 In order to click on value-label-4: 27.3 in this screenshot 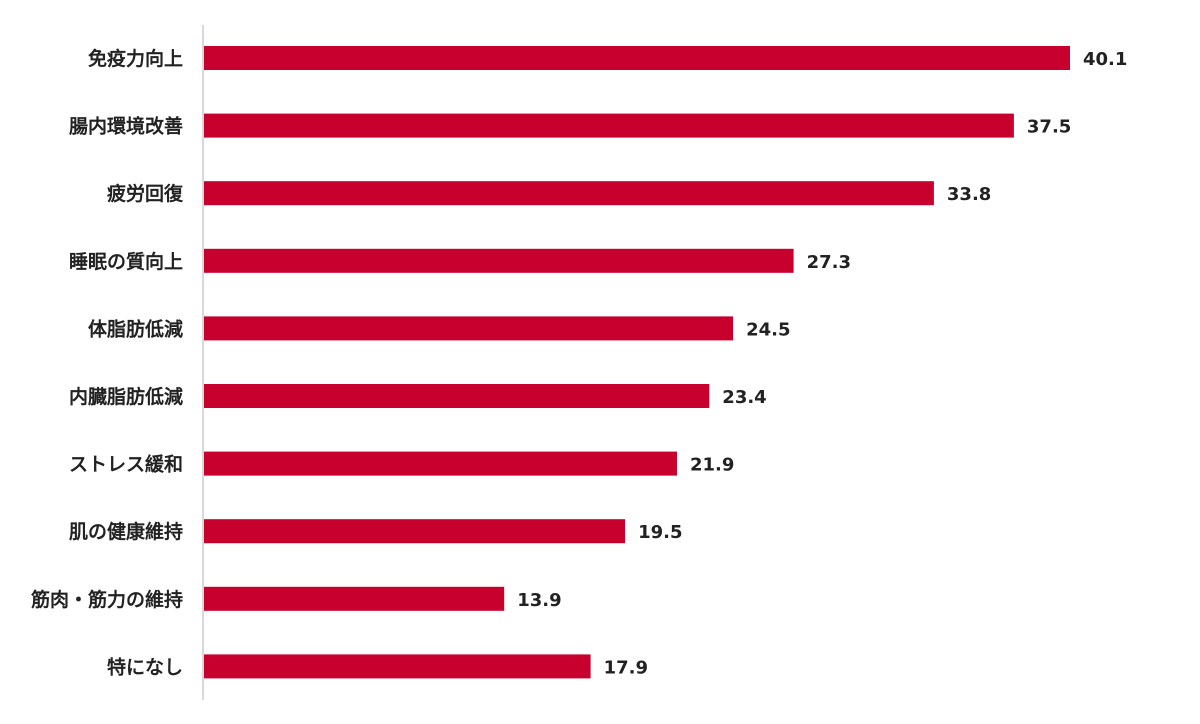, I will do `click(829, 262)`.